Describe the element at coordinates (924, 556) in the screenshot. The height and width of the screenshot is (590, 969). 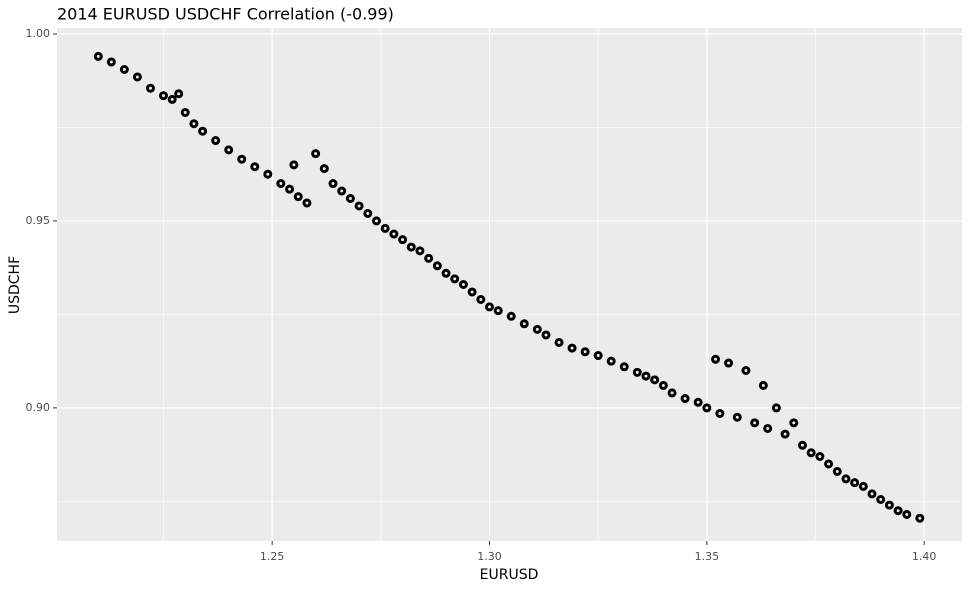
I see `x-tick-label: 1.40` at that location.